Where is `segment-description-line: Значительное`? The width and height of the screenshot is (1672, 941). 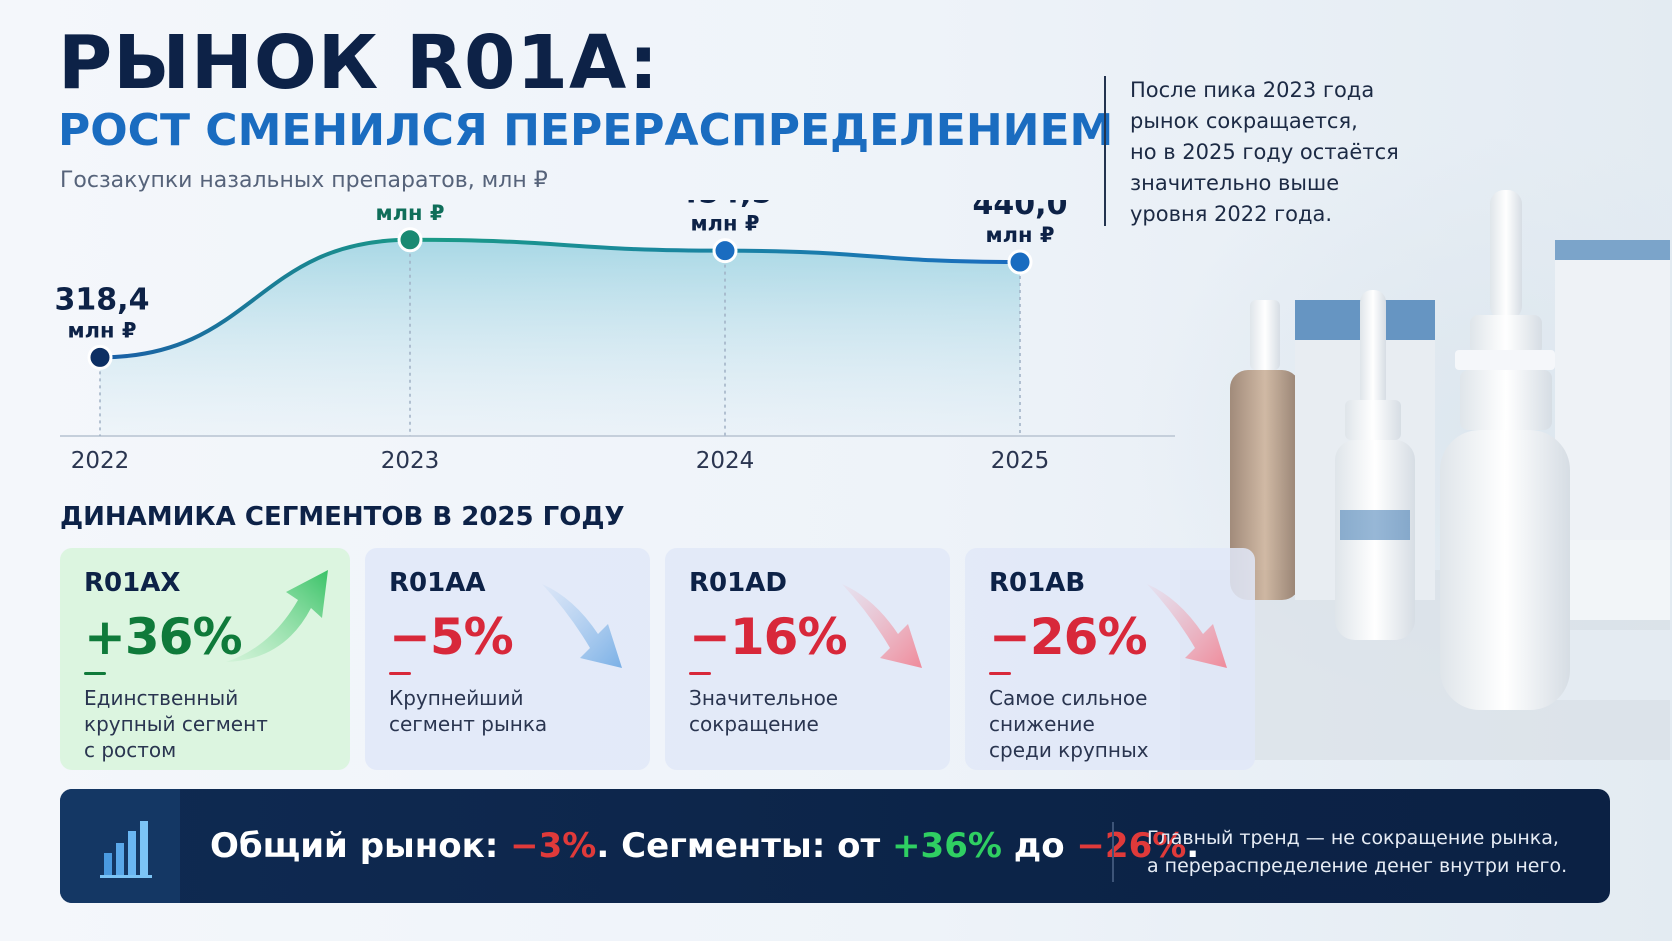
segment-description-line: Значительное is located at coordinates (764, 698).